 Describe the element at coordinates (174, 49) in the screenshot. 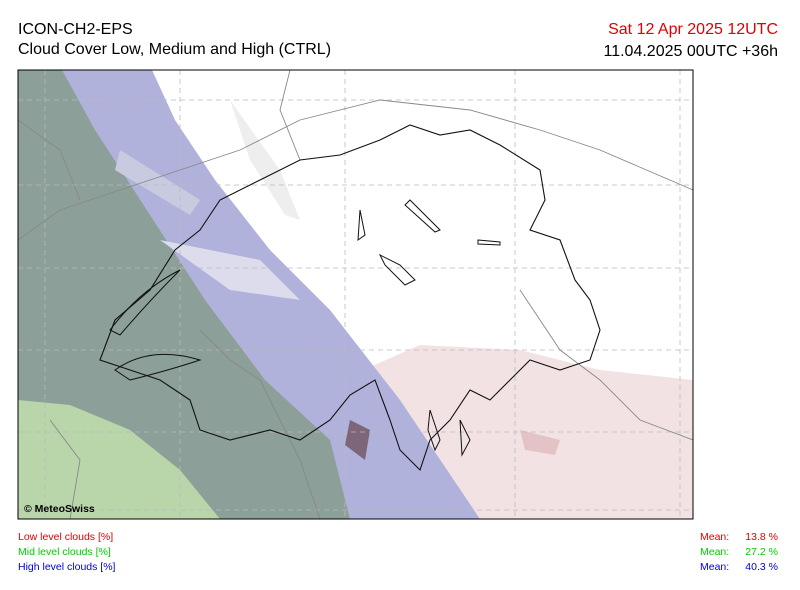

I see `subtitle: Cloud Cover Low, Medium and High (CTRL)` at that location.